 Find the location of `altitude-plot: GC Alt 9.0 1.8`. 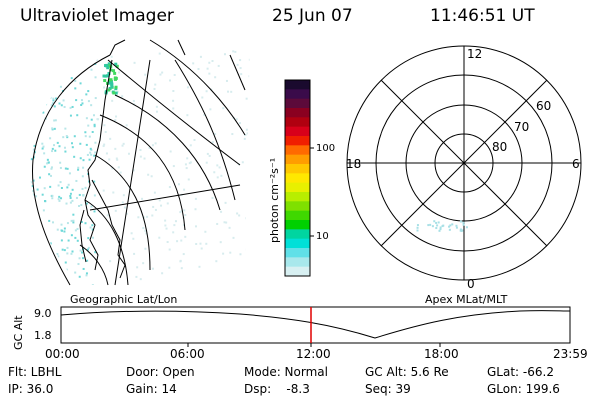

altitude-plot: GC Alt 9.0 1.8 is located at coordinates (291, 328).